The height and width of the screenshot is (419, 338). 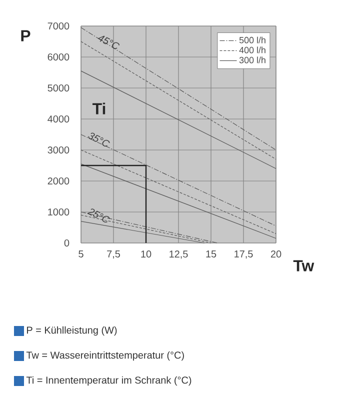 What do you see at coordinates (113, 254) in the screenshot?
I see `x-tick-label: 7,5` at bounding box center [113, 254].